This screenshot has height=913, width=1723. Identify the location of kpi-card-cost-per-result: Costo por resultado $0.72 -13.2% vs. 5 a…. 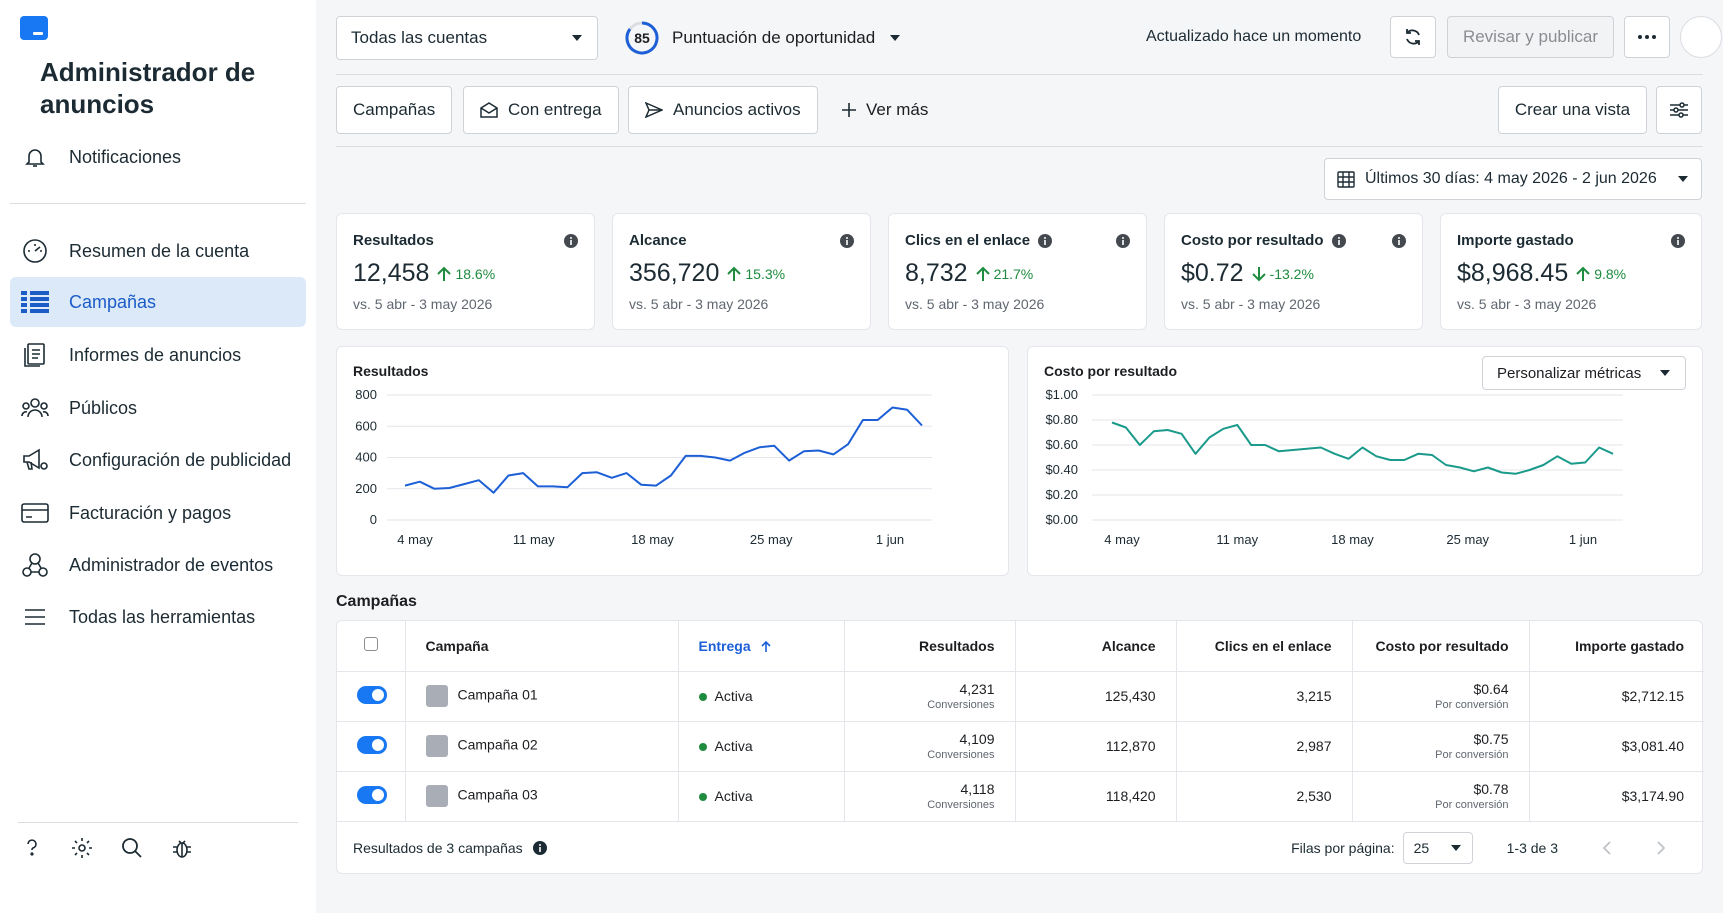
(1293, 271).